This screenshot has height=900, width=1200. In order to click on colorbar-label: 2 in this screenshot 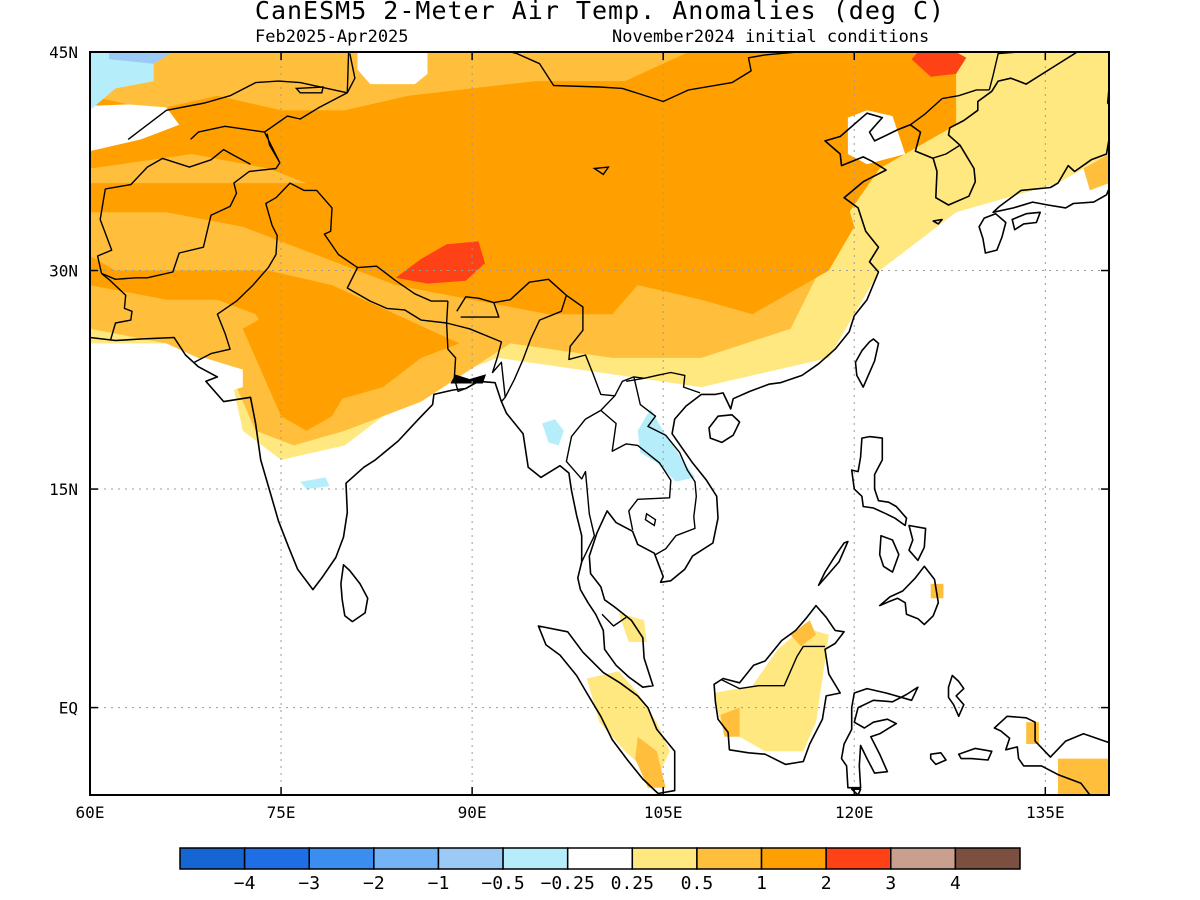, I will do `click(826, 883)`.